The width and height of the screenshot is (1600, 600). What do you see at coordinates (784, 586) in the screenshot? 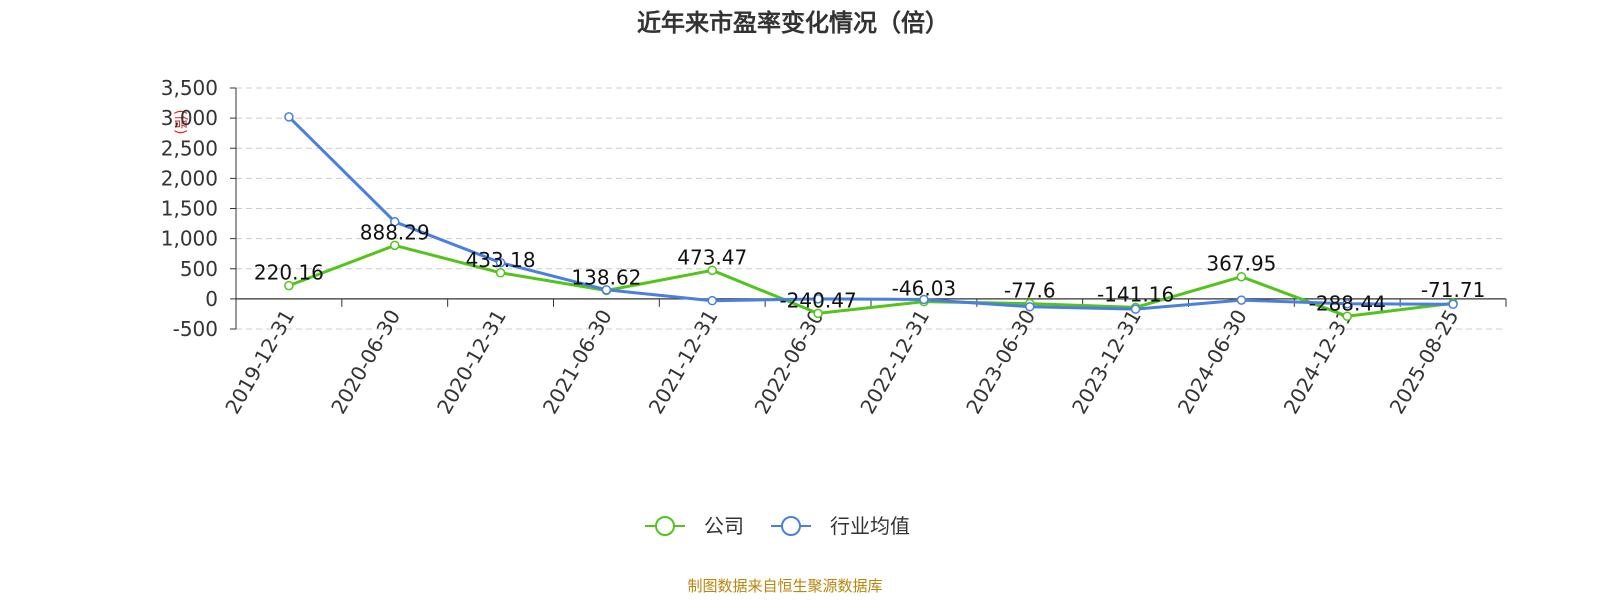
I see `data-source-note: 制图数据来自恒生聚源数据库` at bounding box center [784, 586].